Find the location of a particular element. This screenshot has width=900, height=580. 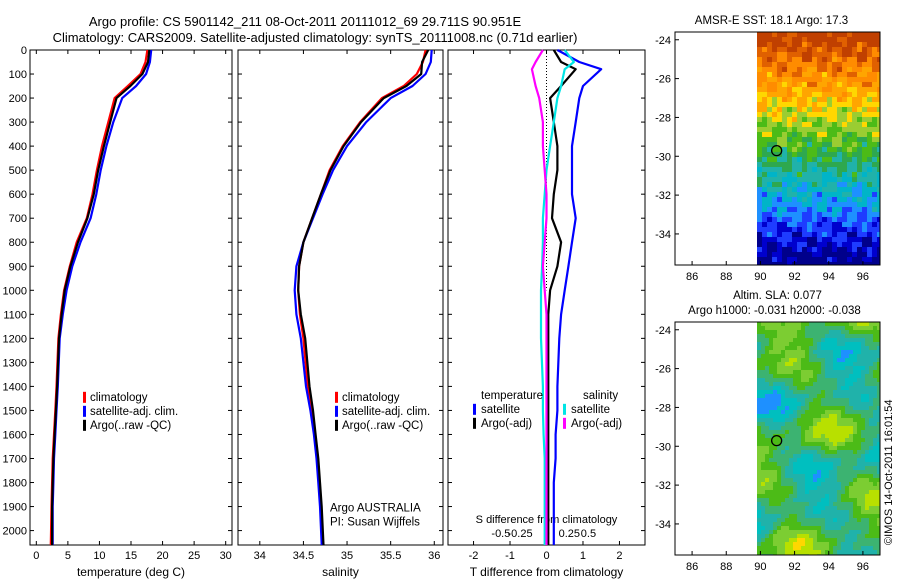

depth-tick-label: 1400 is located at coordinates (15, 387).